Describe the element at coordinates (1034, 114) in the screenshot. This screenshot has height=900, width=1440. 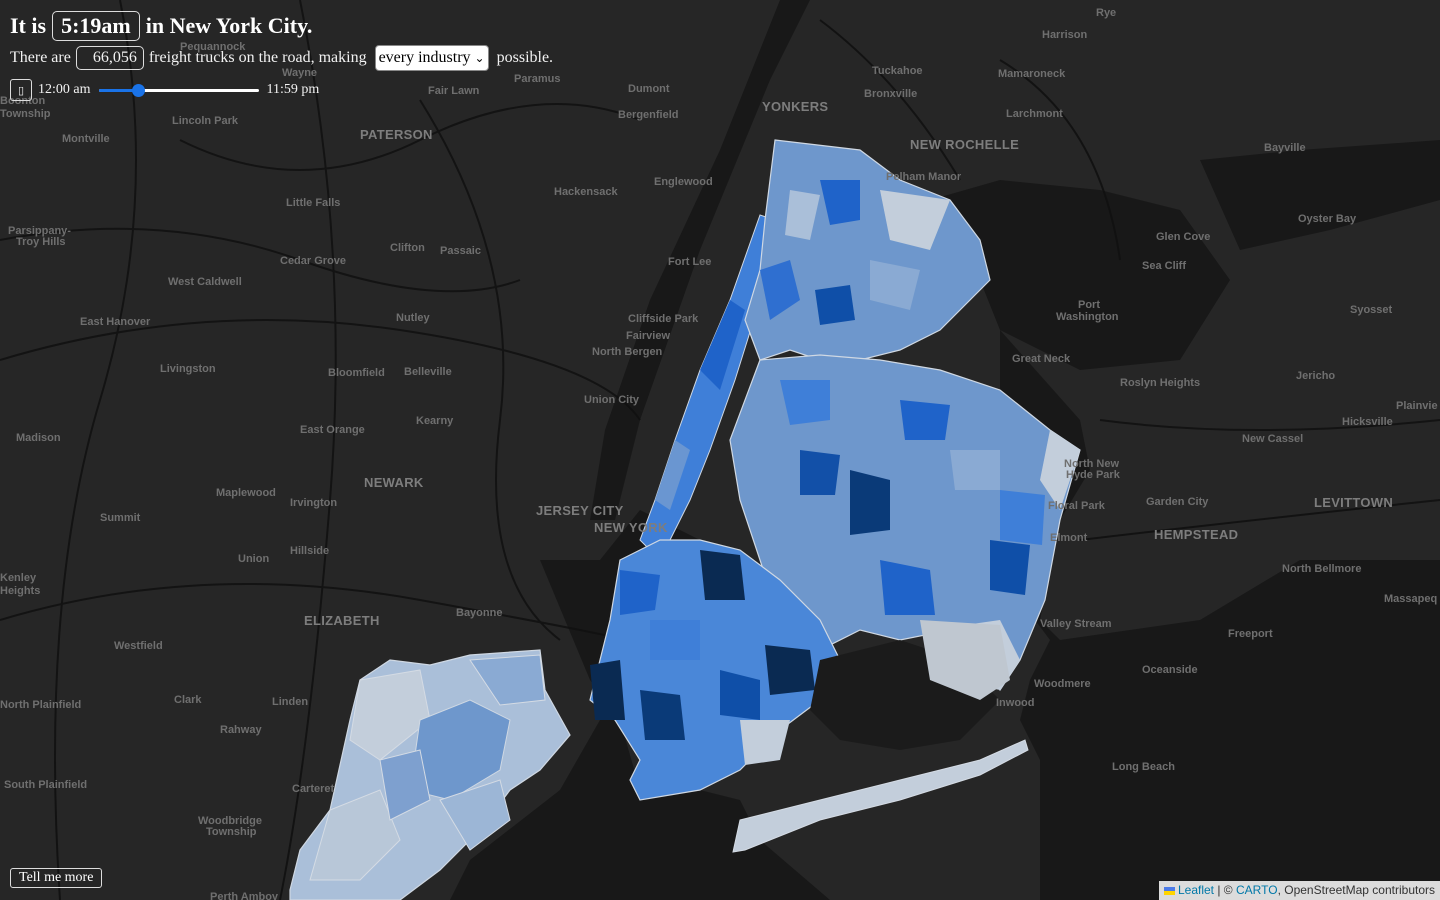
I see `place-label: Larchmont` at that location.